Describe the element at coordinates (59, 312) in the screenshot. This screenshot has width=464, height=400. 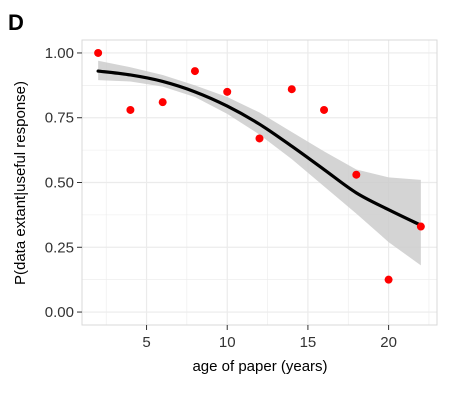
I see `y-tick-label: 0.00` at that location.